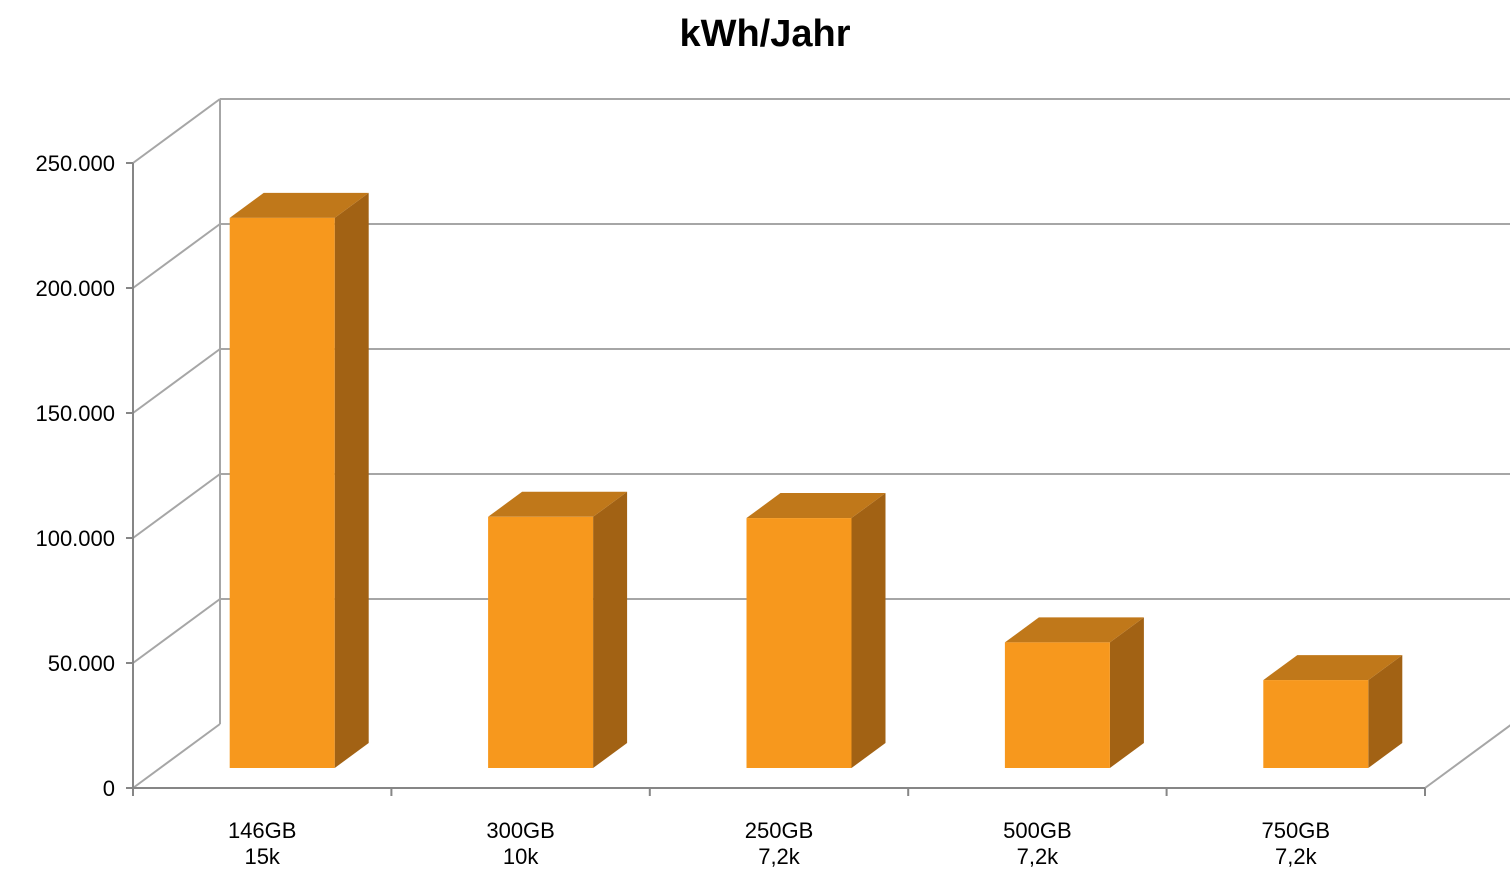 This screenshot has width=1510, height=875. I want to click on y-tick-label: 200.000, so click(75, 288).